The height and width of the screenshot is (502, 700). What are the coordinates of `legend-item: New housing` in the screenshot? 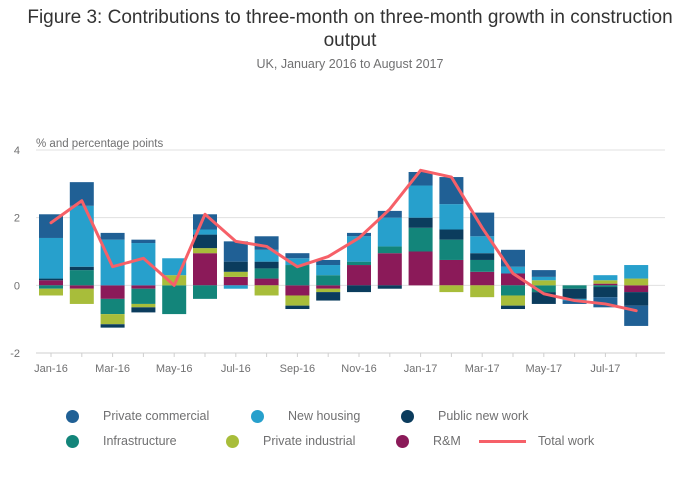 It's located at (305, 416).